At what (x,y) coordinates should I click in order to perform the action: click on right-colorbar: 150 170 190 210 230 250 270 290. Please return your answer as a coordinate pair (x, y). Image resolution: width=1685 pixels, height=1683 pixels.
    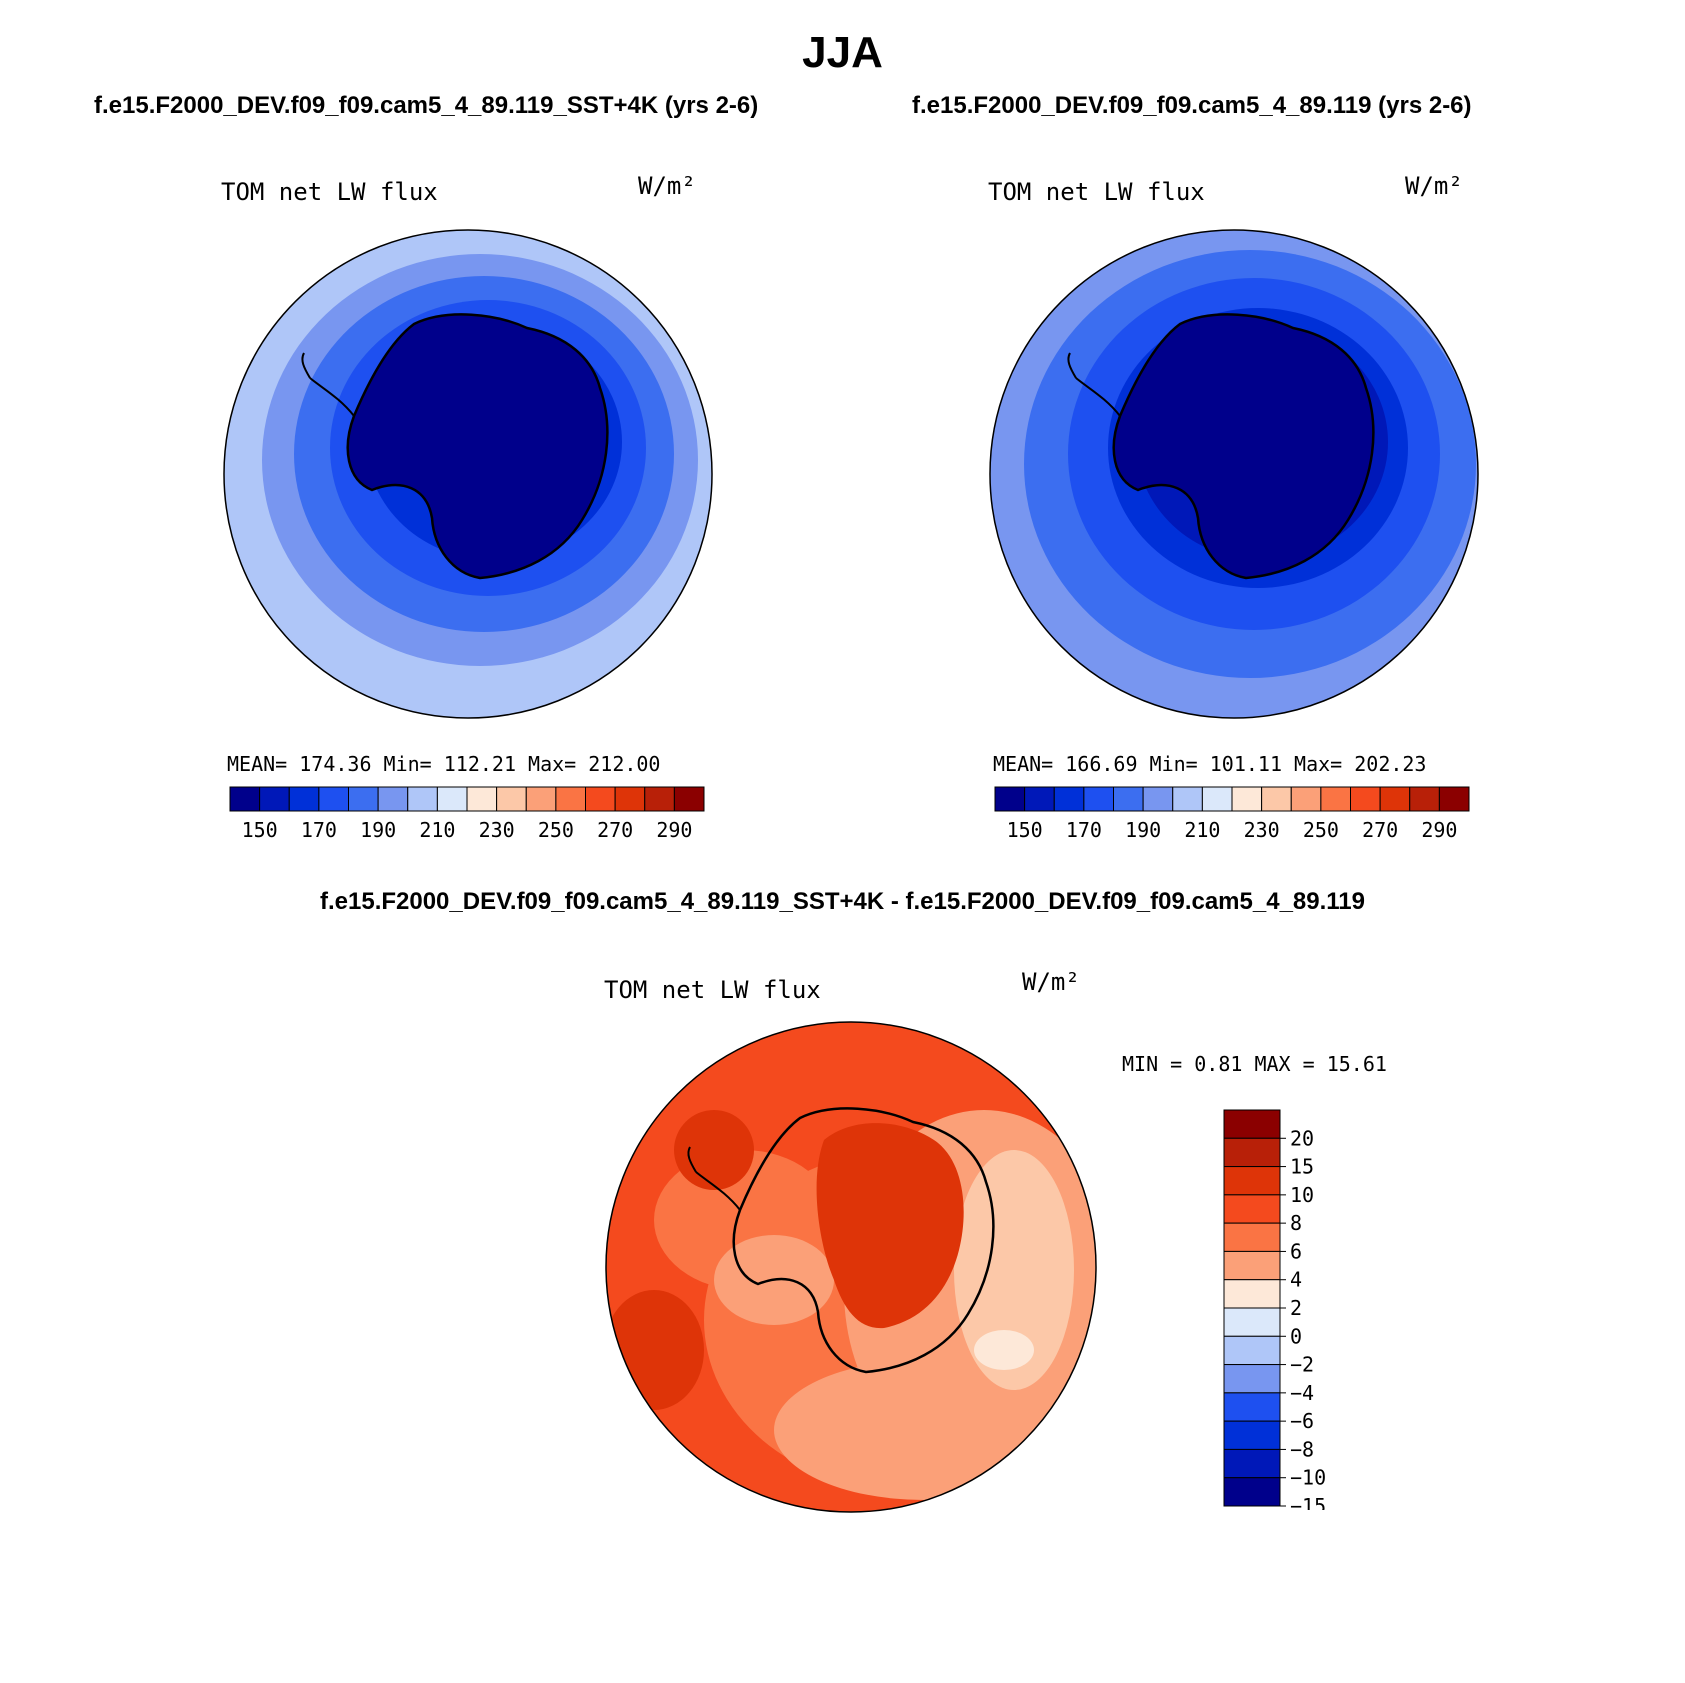
    Looking at the image, I should click on (1232, 814).